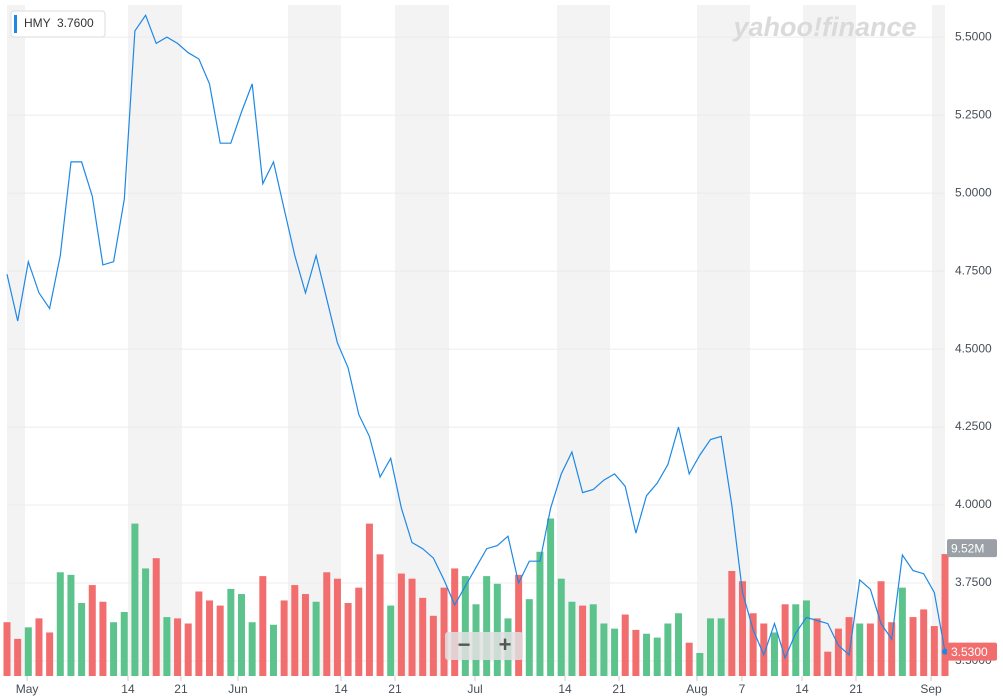  Describe the element at coordinates (973, 114) in the screenshot. I see `y-tick-label: 5.2500` at that location.